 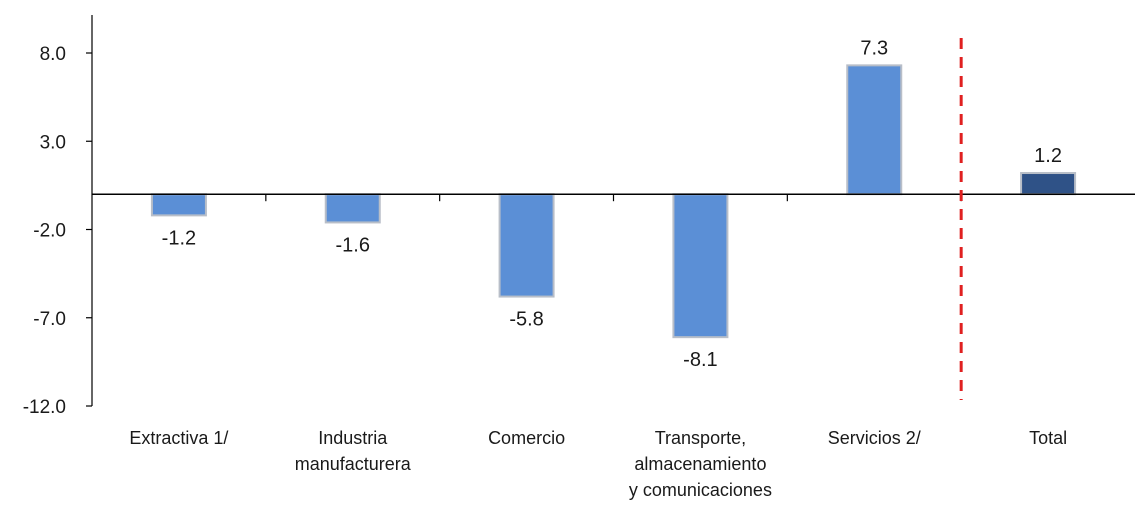 What do you see at coordinates (700, 360) in the screenshot?
I see `data-label: -8.1` at bounding box center [700, 360].